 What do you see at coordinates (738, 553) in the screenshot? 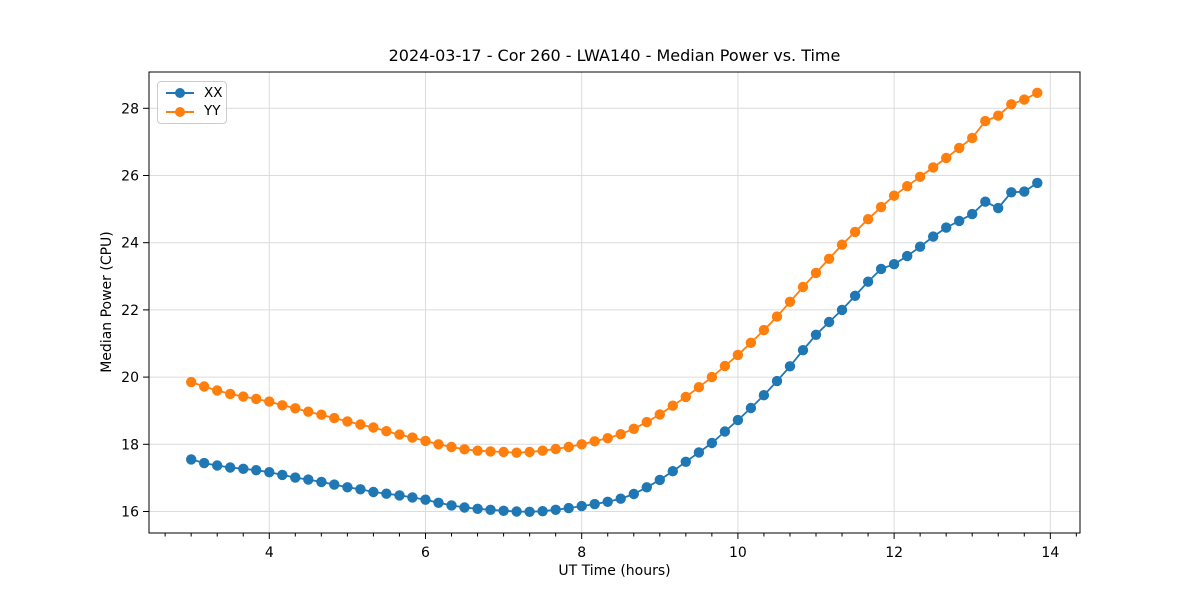
I see `x-tick-label: 10` at bounding box center [738, 553].